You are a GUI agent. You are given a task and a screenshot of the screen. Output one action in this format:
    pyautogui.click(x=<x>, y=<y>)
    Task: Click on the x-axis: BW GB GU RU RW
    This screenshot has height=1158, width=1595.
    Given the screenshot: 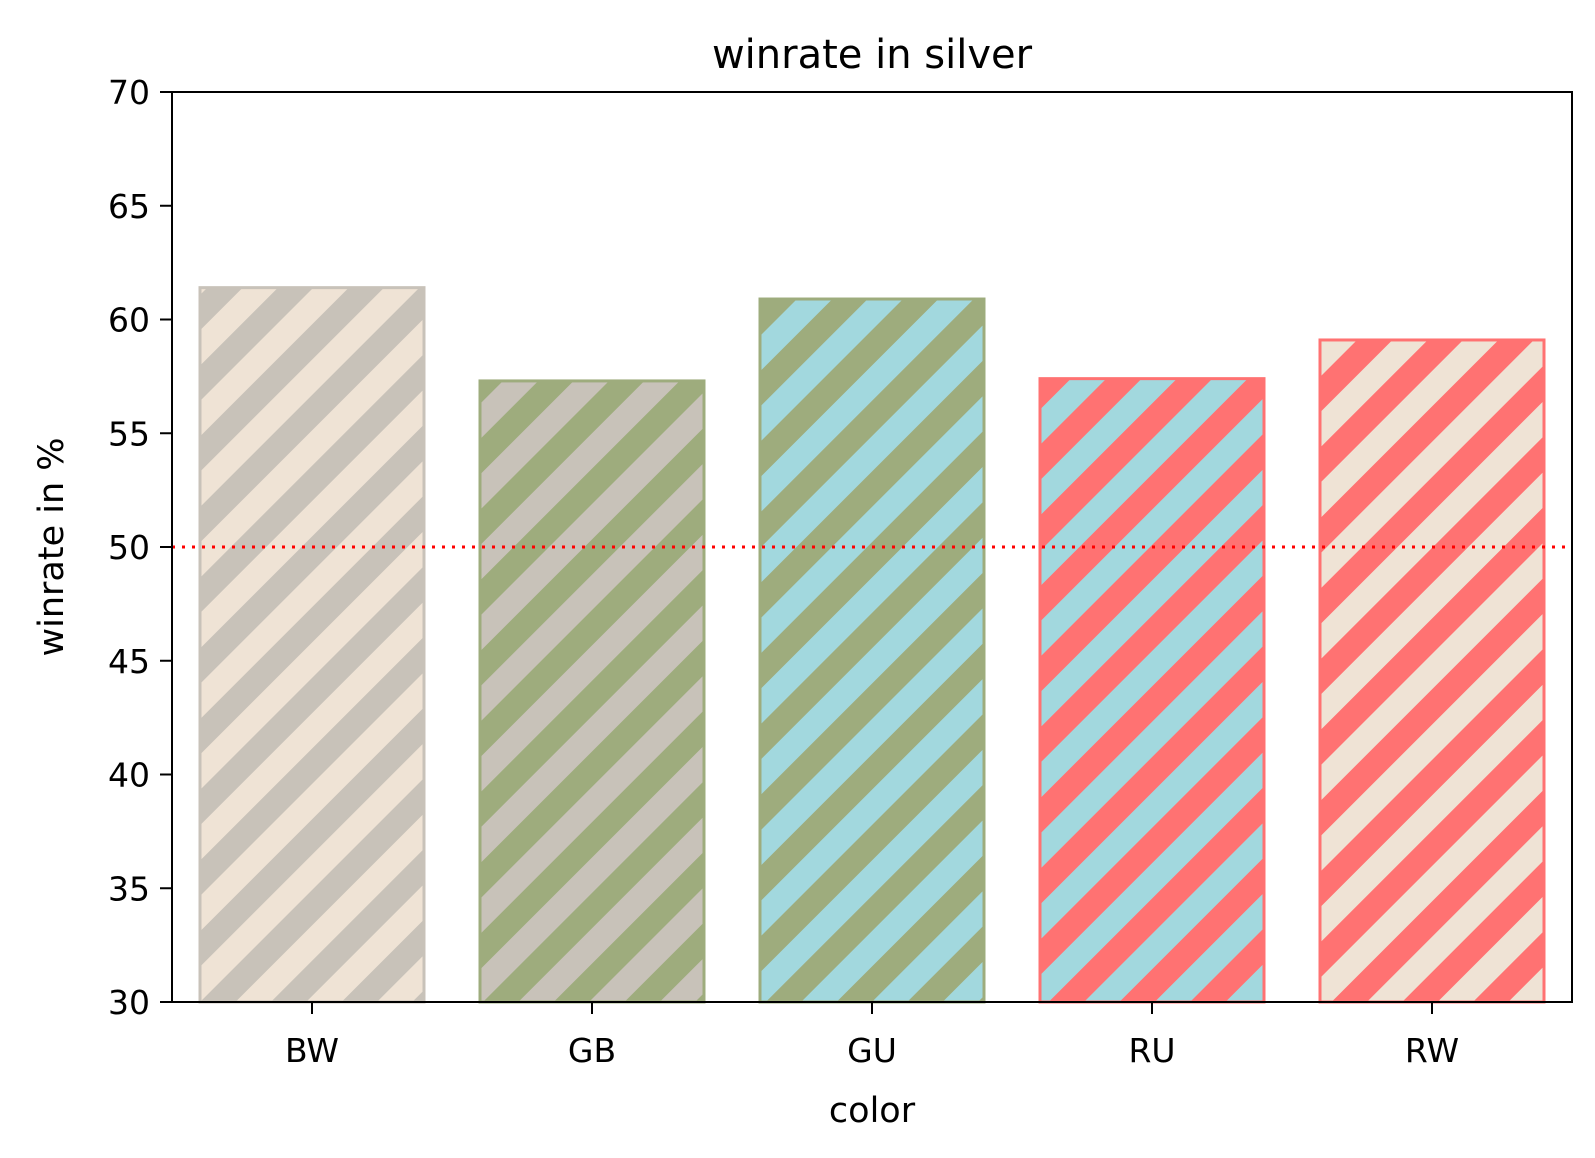 What is the action you would take?
    pyautogui.click(x=872, y=1036)
    